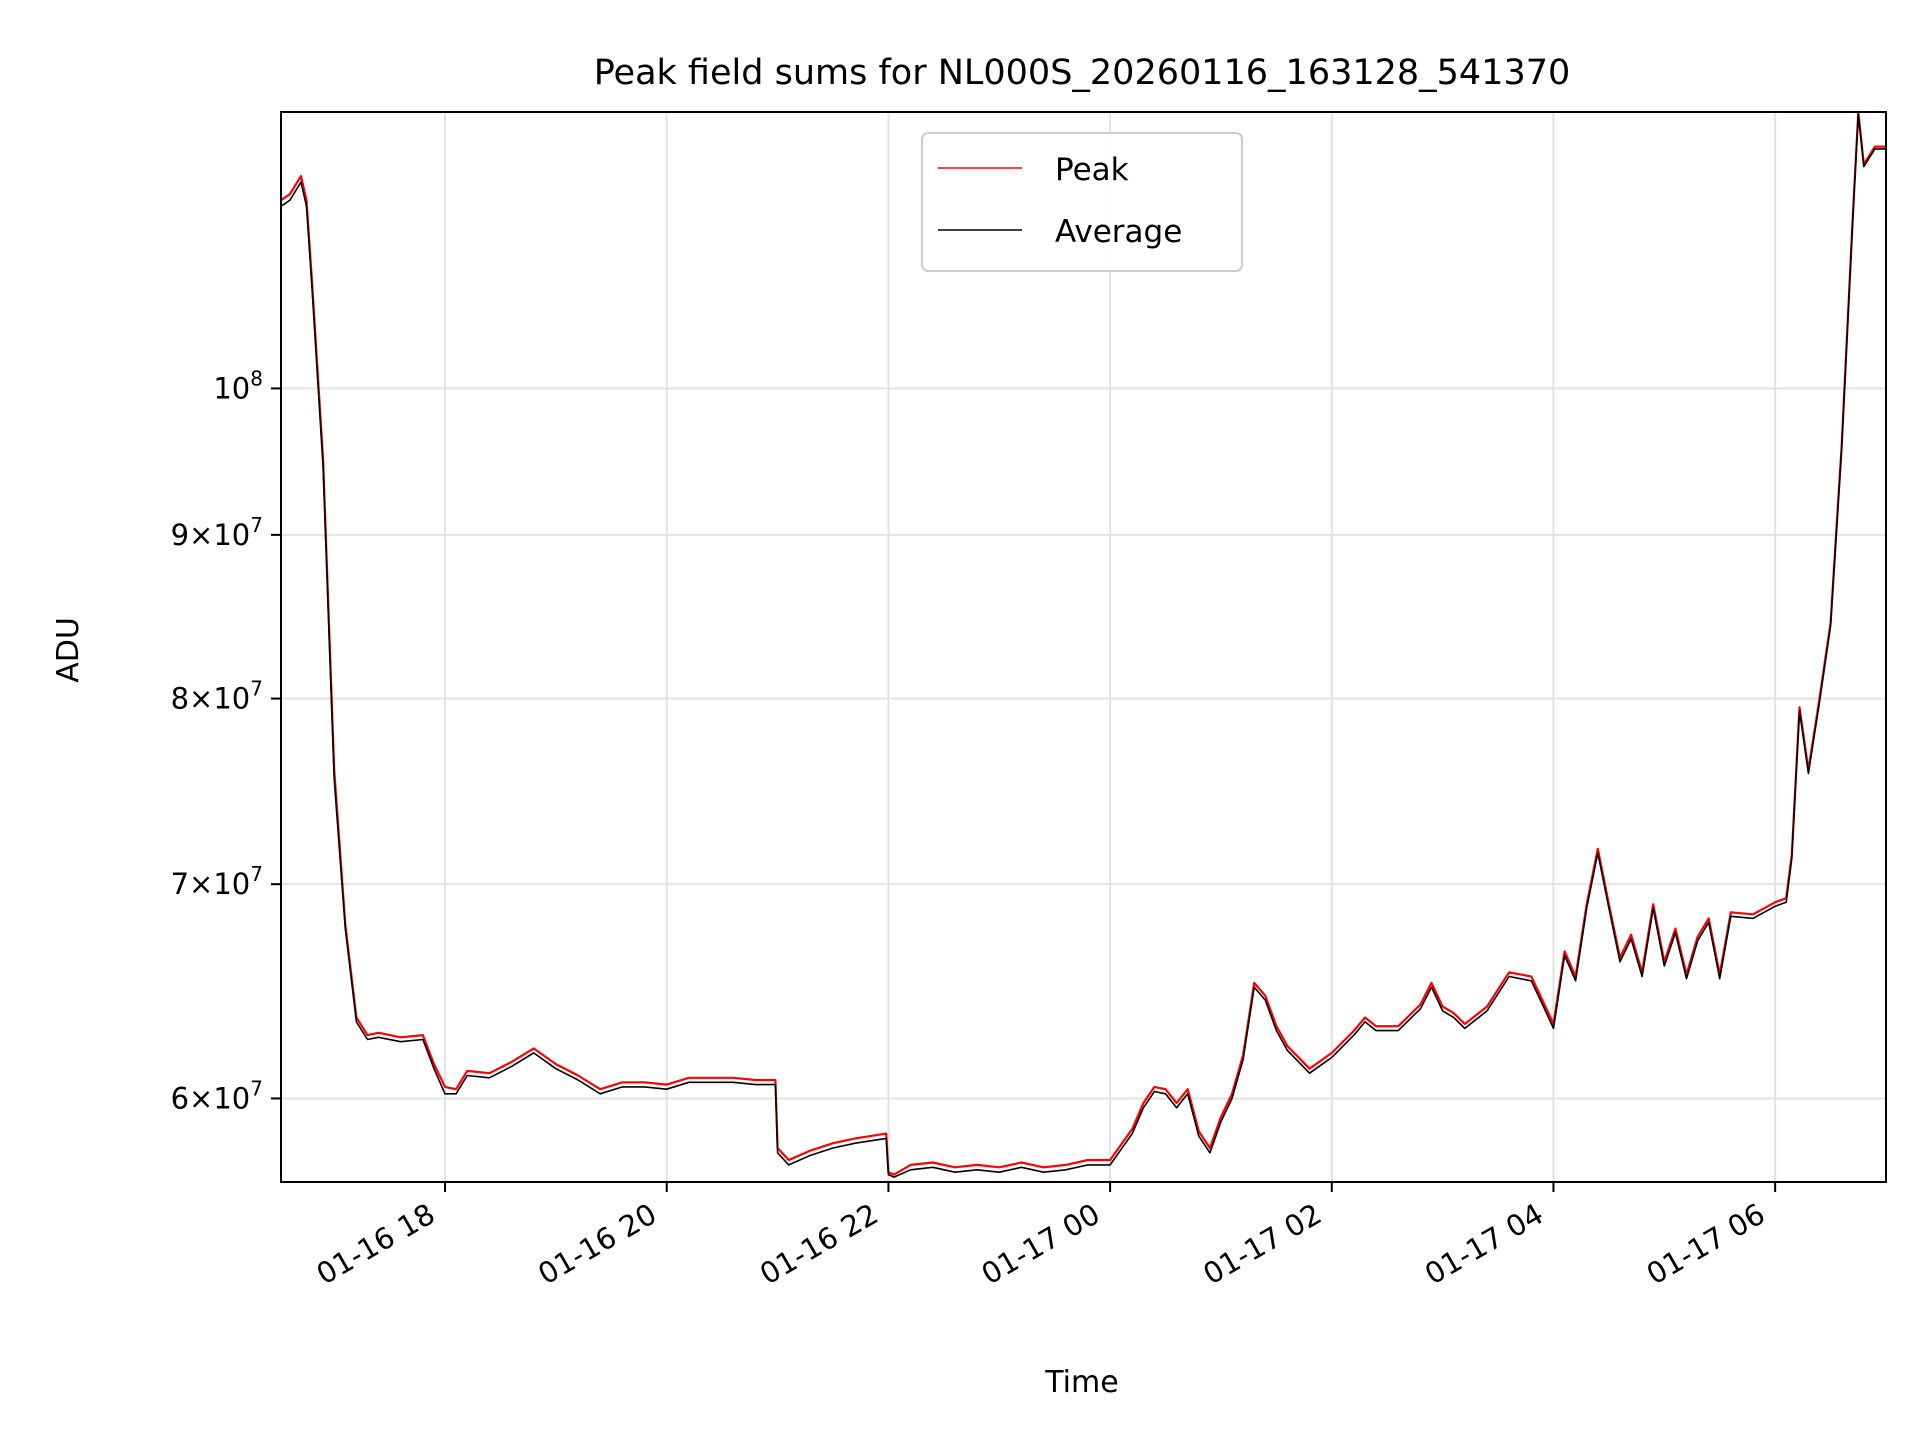  Describe the element at coordinates (1081, 1382) in the screenshot. I see `x-axis-title: Time` at that location.